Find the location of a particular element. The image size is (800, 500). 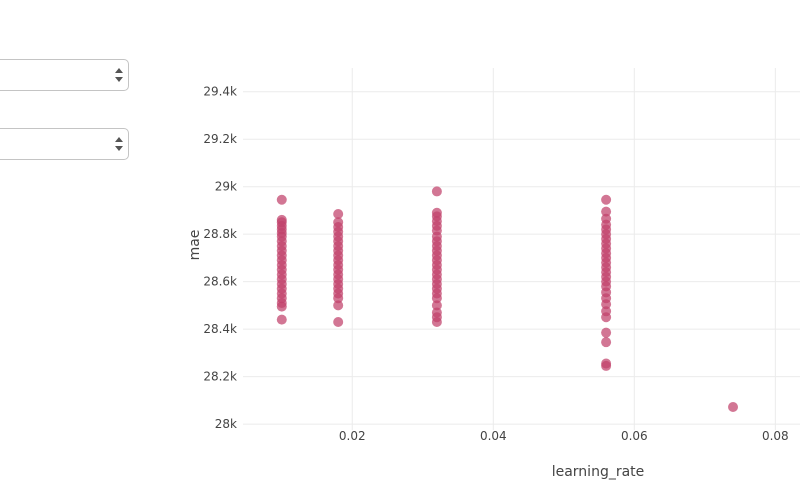

x-axis-ticks: 0.02 0.04 0.06 0.08 is located at coordinates (564, 436).